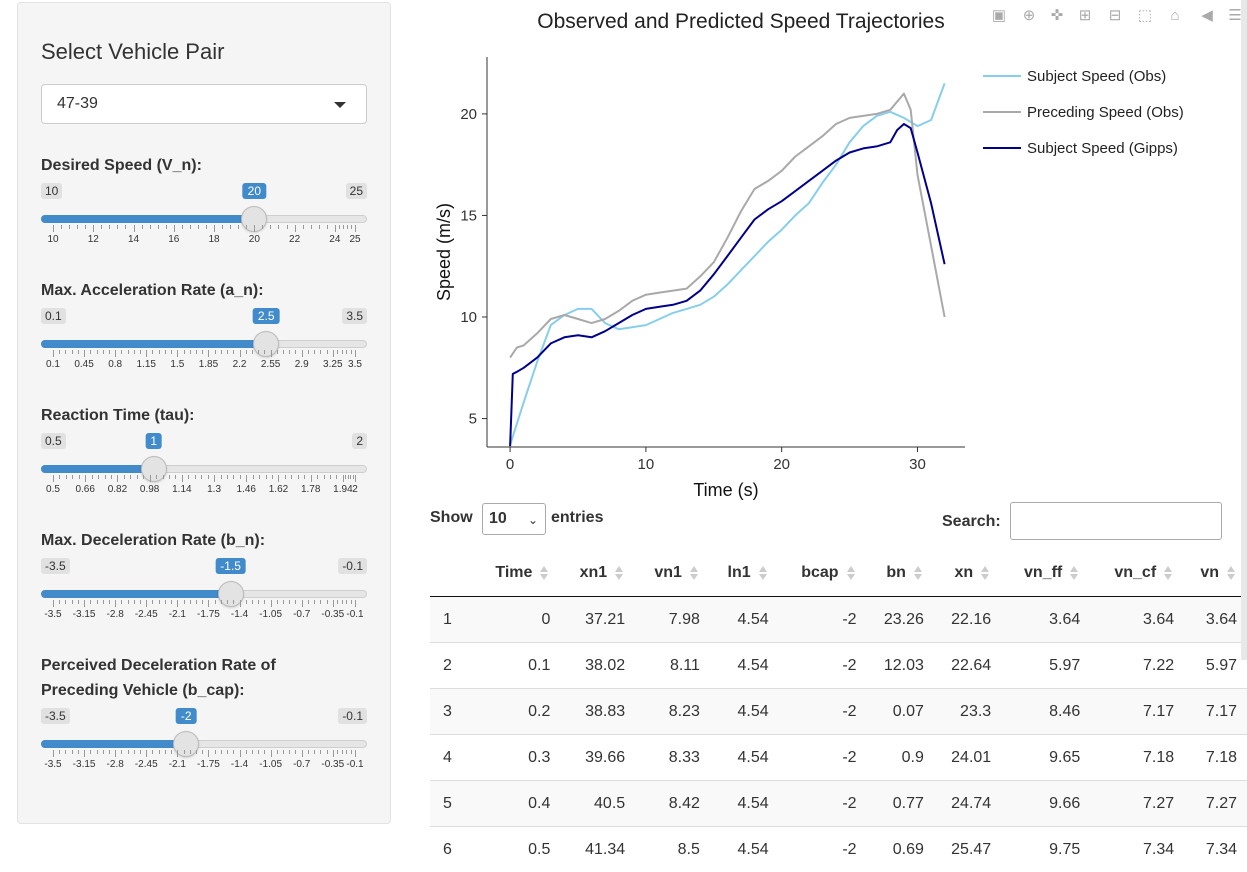  I want to click on column-header-label: vn_cf, so click(1135, 572).